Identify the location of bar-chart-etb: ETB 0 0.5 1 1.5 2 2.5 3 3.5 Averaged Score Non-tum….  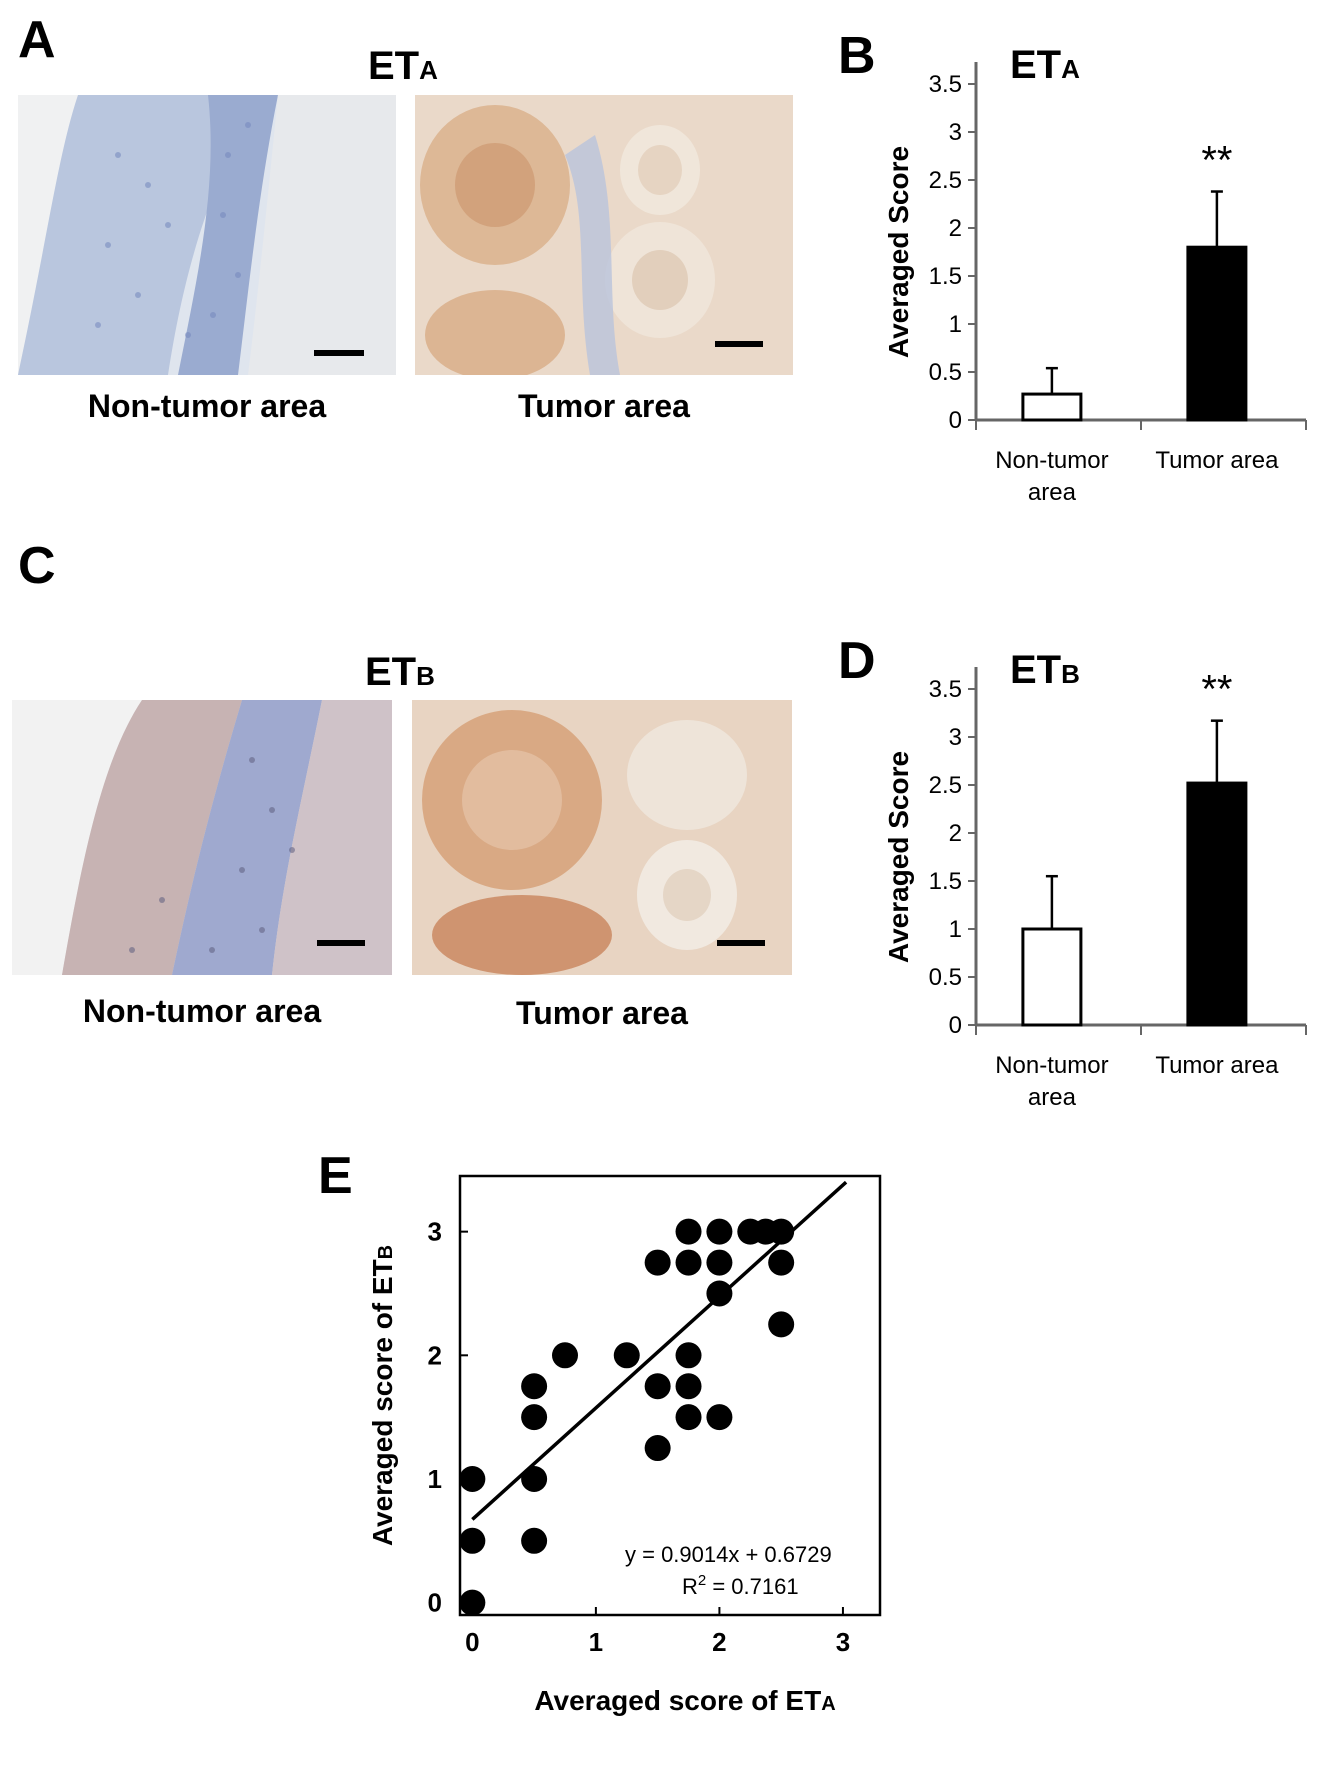
(1095, 879).